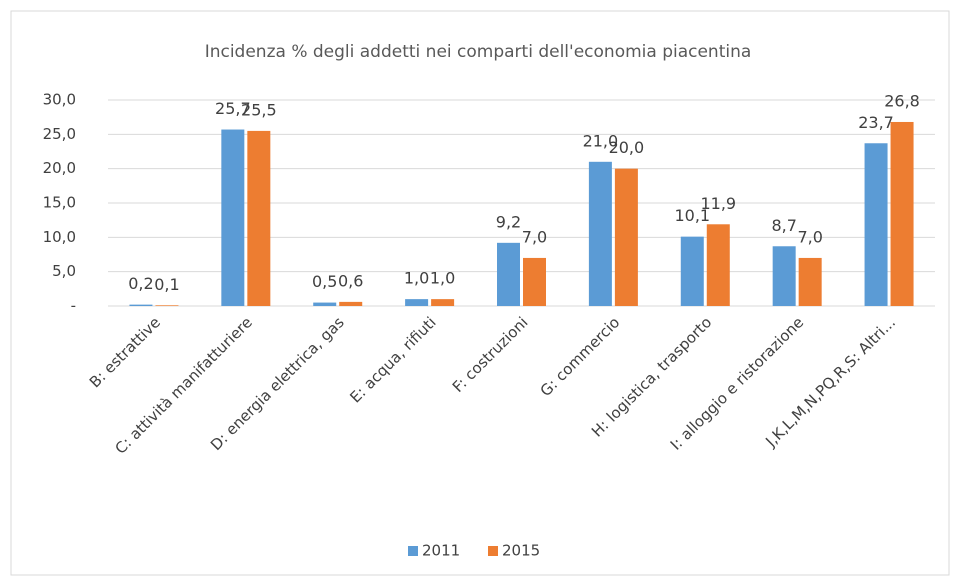 The width and height of the screenshot is (956, 581). Describe the element at coordinates (59, 100) in the screenshot. I see `y-tick-label: 30,0` at that location.